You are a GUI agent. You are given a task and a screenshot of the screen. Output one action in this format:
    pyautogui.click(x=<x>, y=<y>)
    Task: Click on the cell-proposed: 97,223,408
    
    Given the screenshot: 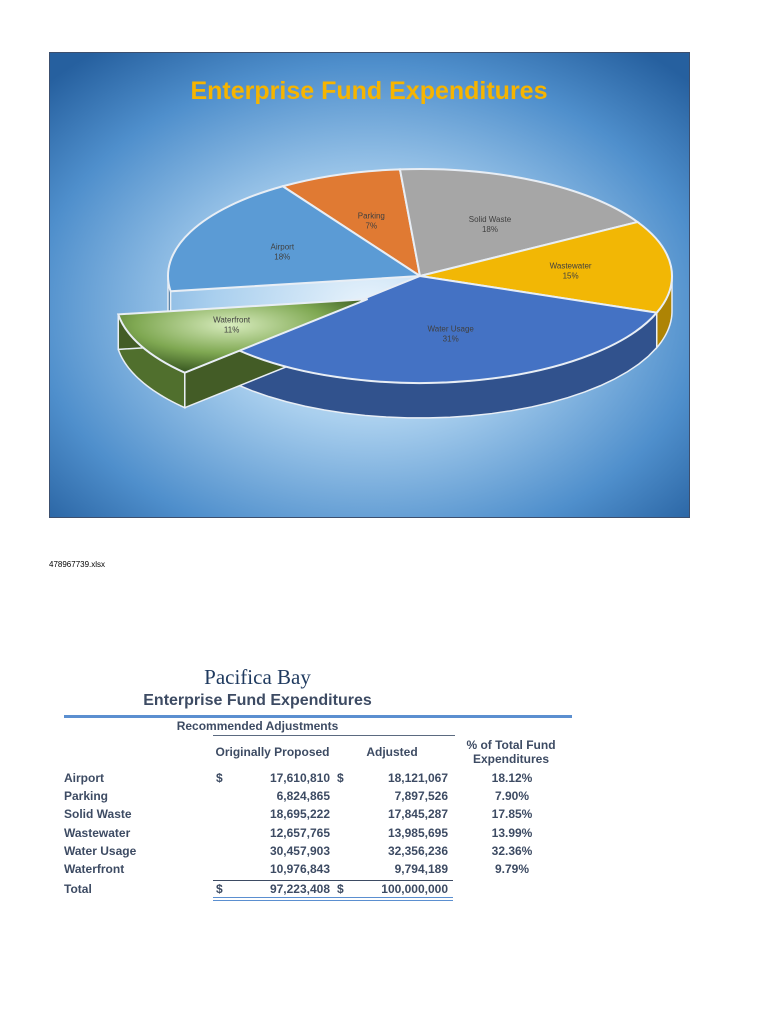 What is the action you would take?
    pyautogui.click(x=299, y=889)
    